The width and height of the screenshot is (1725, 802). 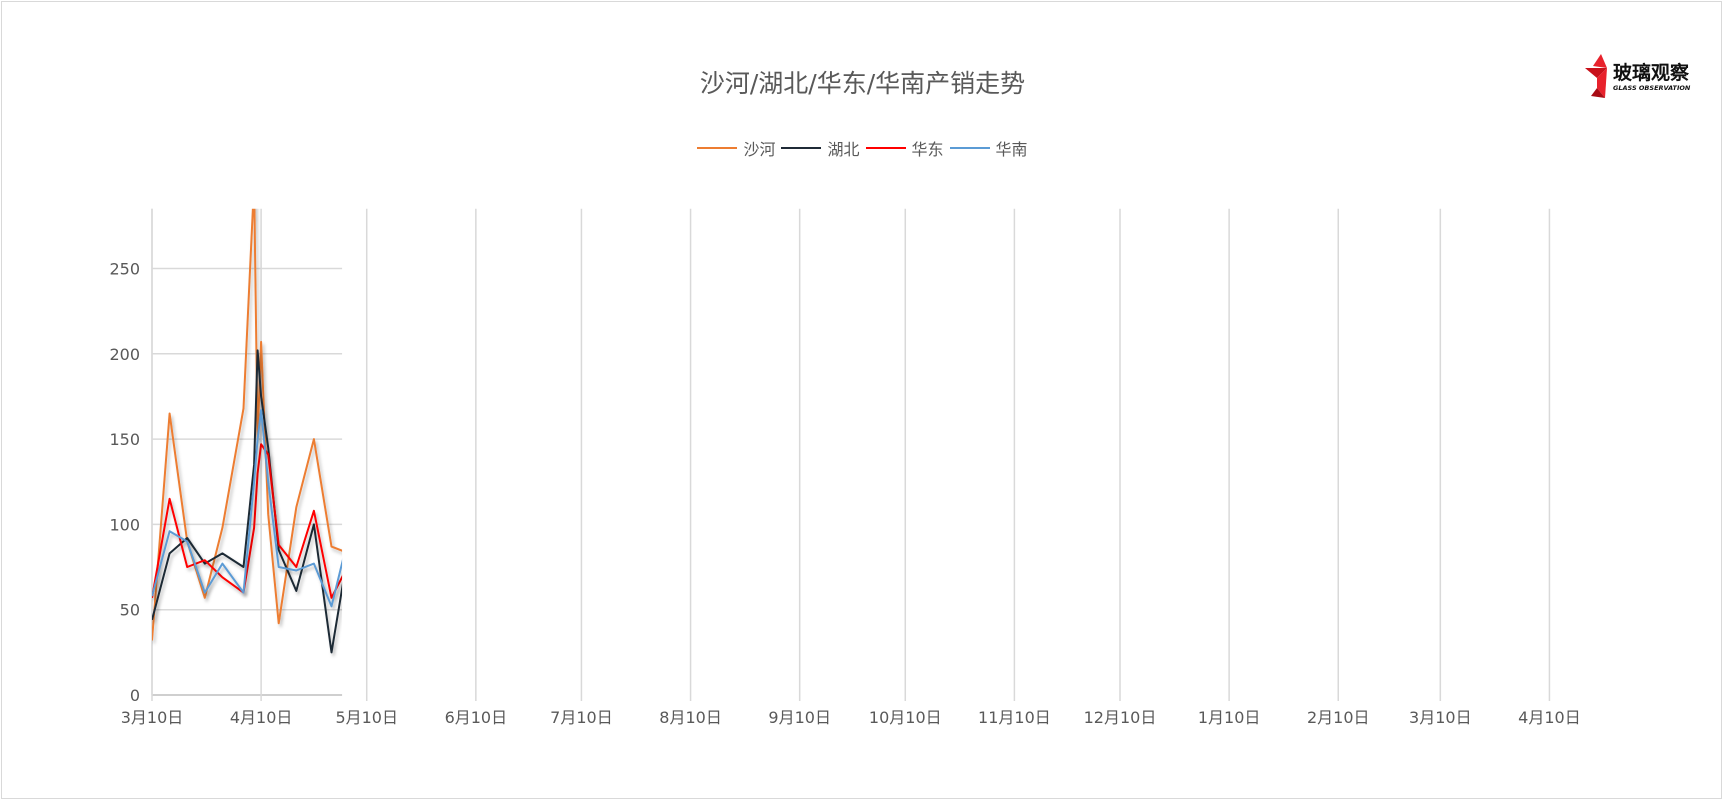 I want to click on legend-label-huanan: 华南, so click(x=1011, y=149).